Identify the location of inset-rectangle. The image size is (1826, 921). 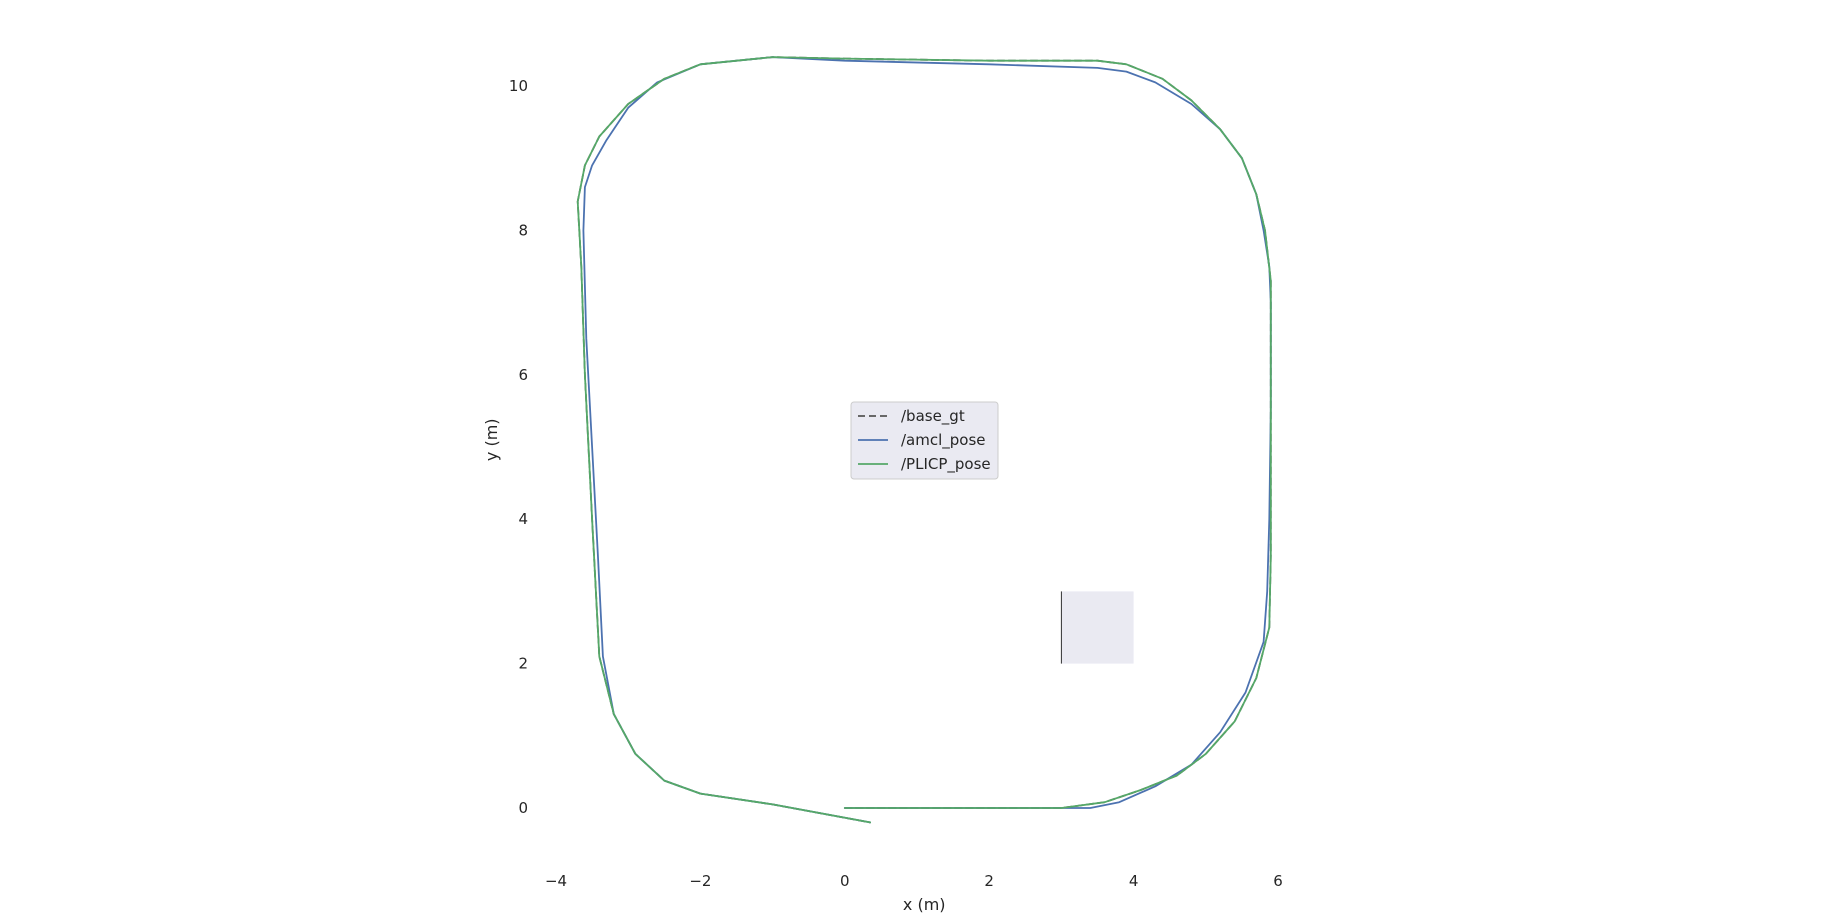
(1097, 627).